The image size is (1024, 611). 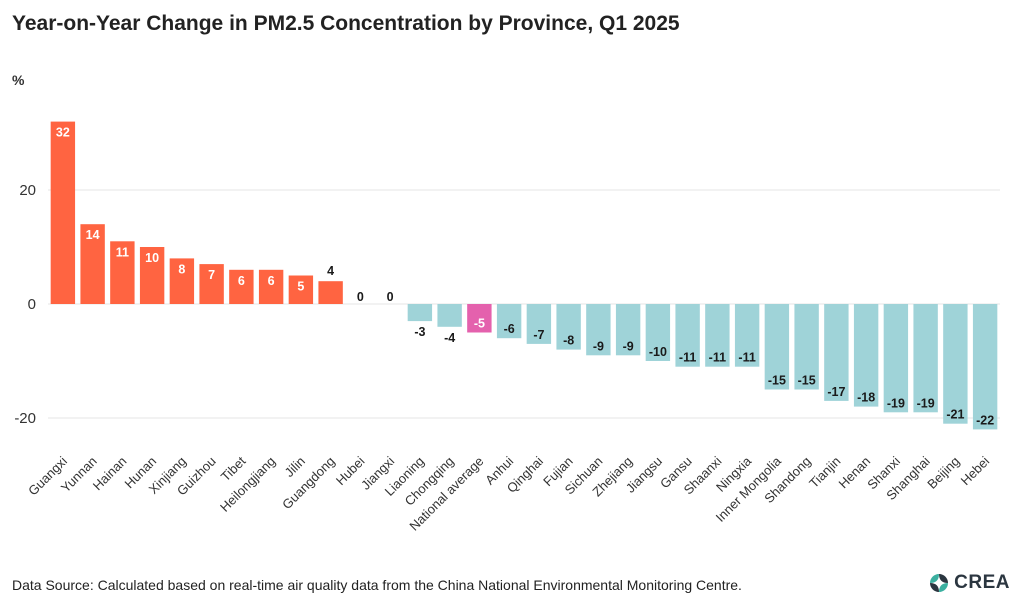 What do you see at coordinates (939, 583) in the screenshot?
I see `crea-leaf-icon` at bounding box center [939, 583].